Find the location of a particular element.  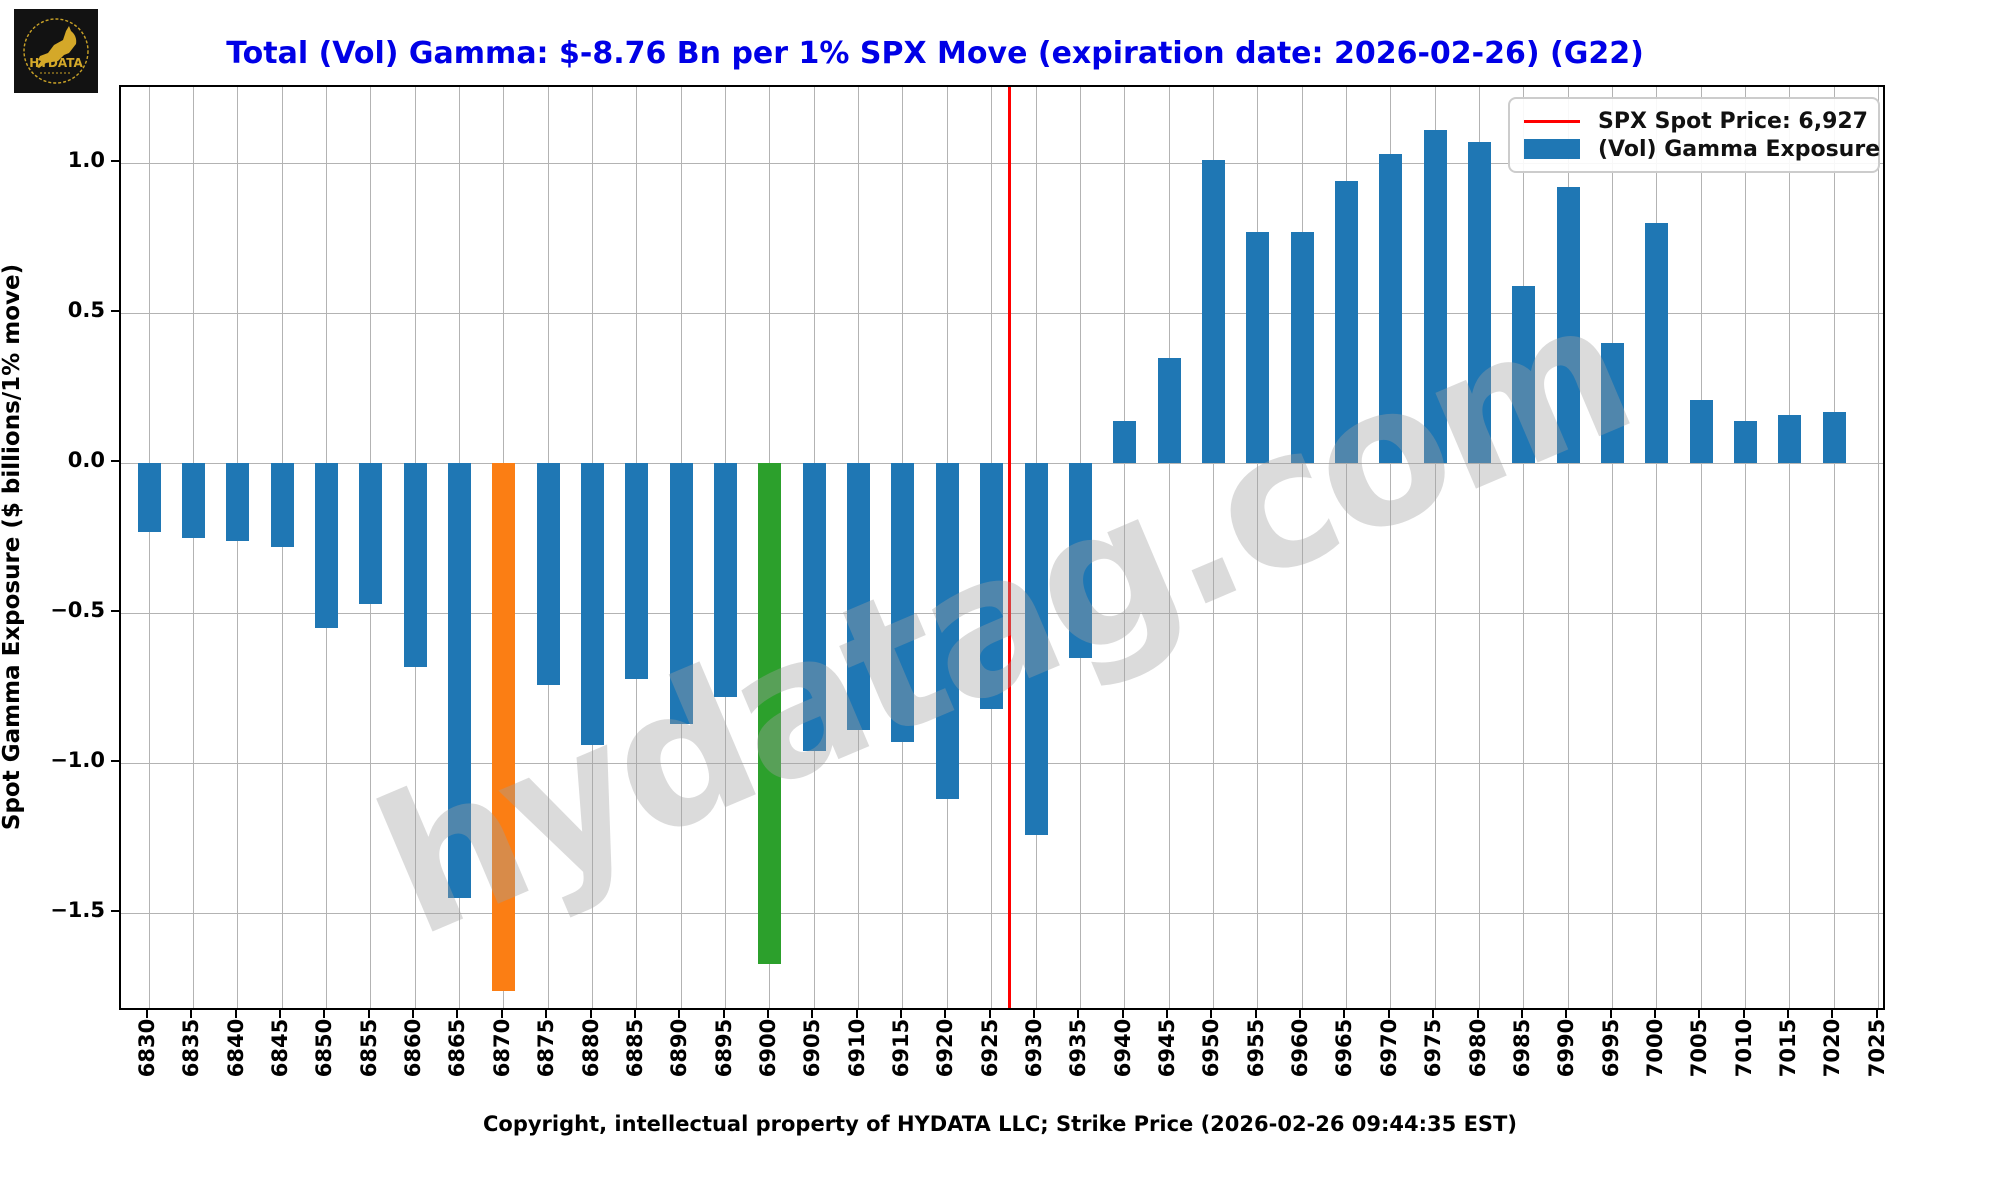

legend-spot-label: SPX Spot Price: 6,927 is located at coordinates (1733, 121).